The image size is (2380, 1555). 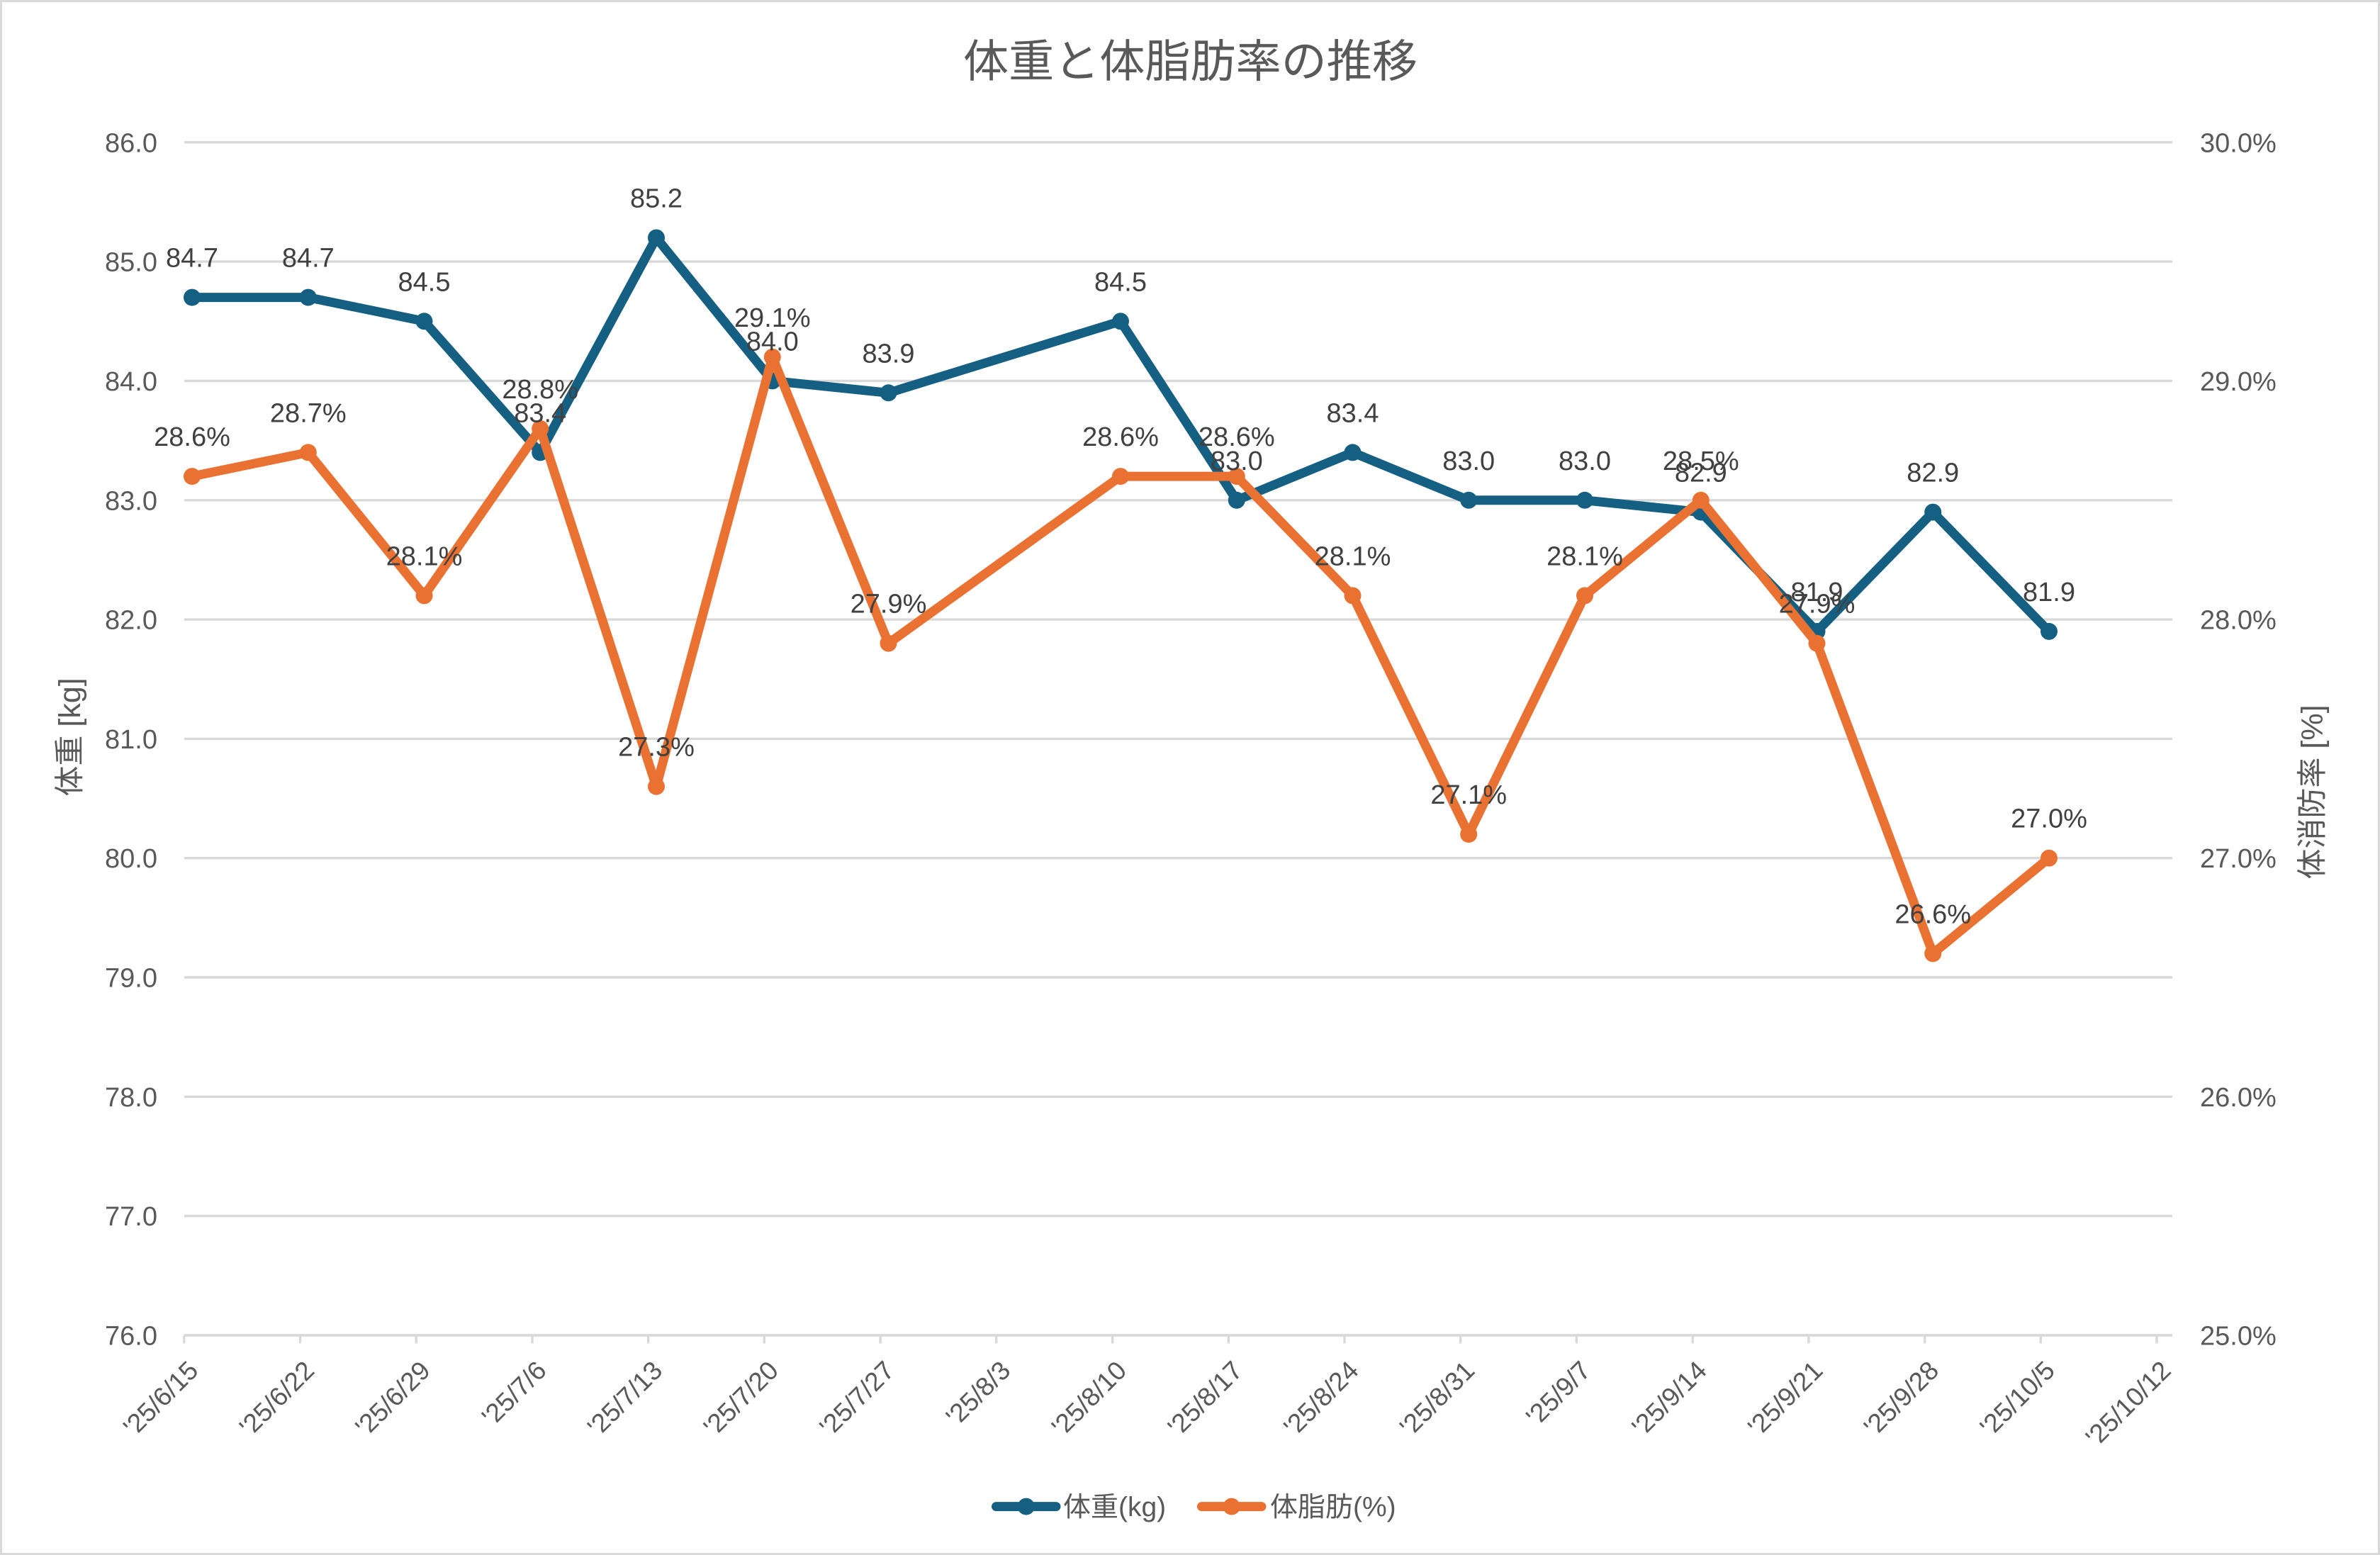 I want to click on svg-text: 80.0, so click(x=131, y=859).